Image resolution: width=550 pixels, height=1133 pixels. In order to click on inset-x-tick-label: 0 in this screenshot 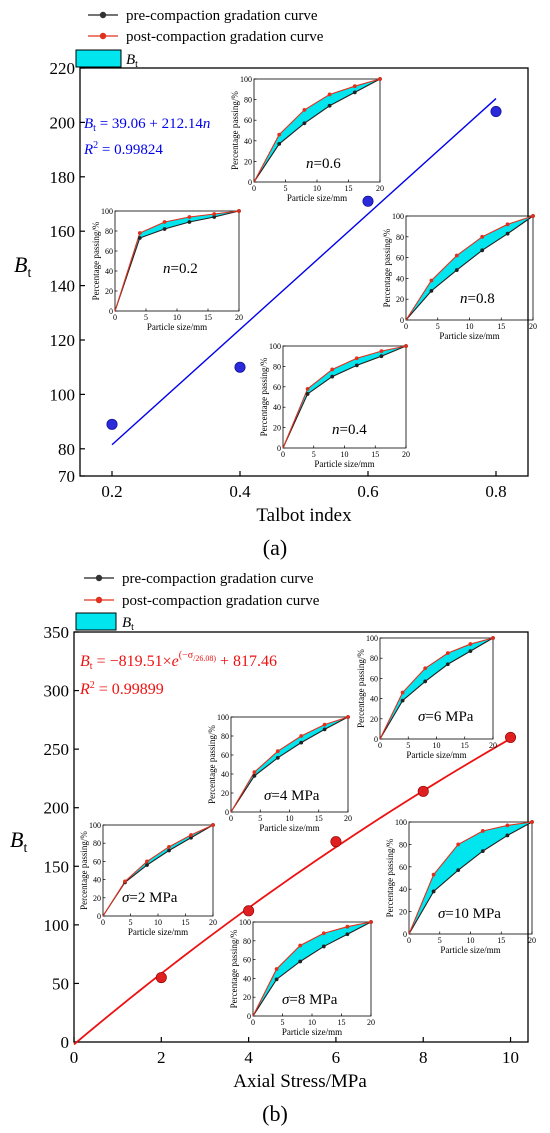, I will do `click(103, 922)`.